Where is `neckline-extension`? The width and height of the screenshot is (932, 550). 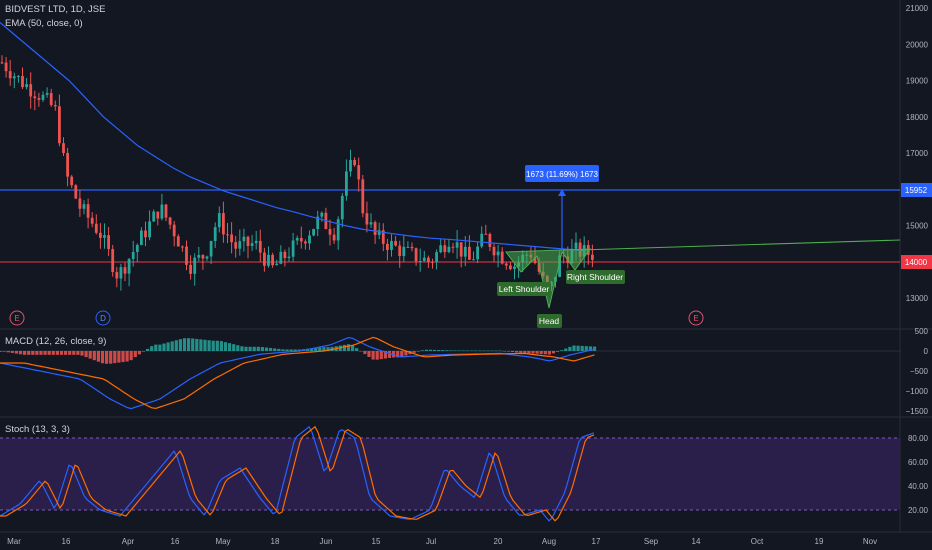
neckline-extension is located at coordinates (740, 245).